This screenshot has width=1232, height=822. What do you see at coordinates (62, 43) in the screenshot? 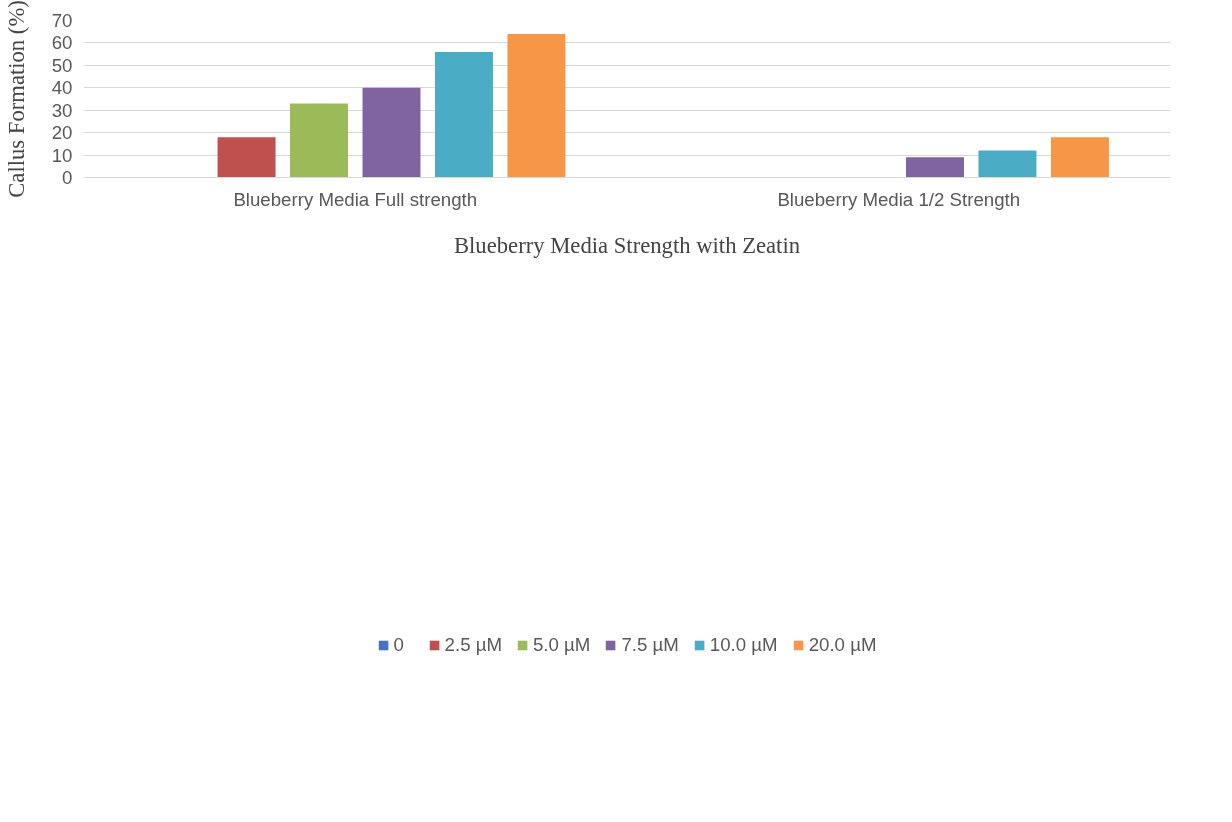
I see `y-tick-label: 60` at bounding box center [62, 43].